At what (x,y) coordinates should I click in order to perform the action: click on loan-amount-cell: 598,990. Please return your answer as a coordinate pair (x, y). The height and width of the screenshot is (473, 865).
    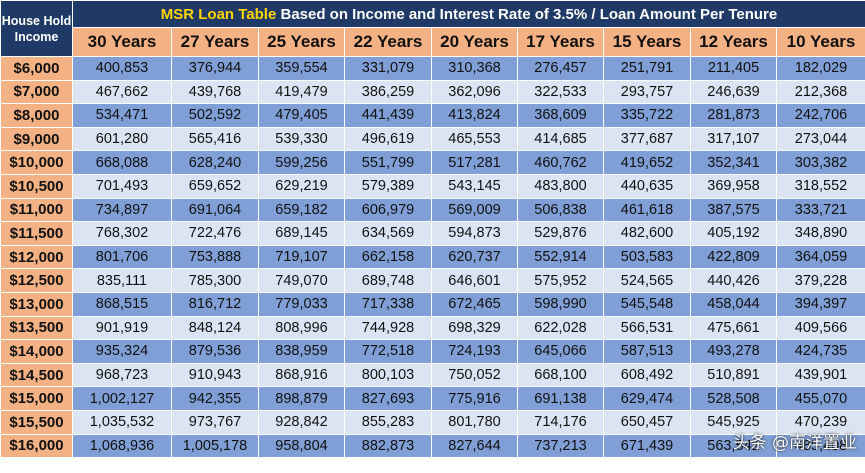
    Looking at the image, I should click on (560, 304).